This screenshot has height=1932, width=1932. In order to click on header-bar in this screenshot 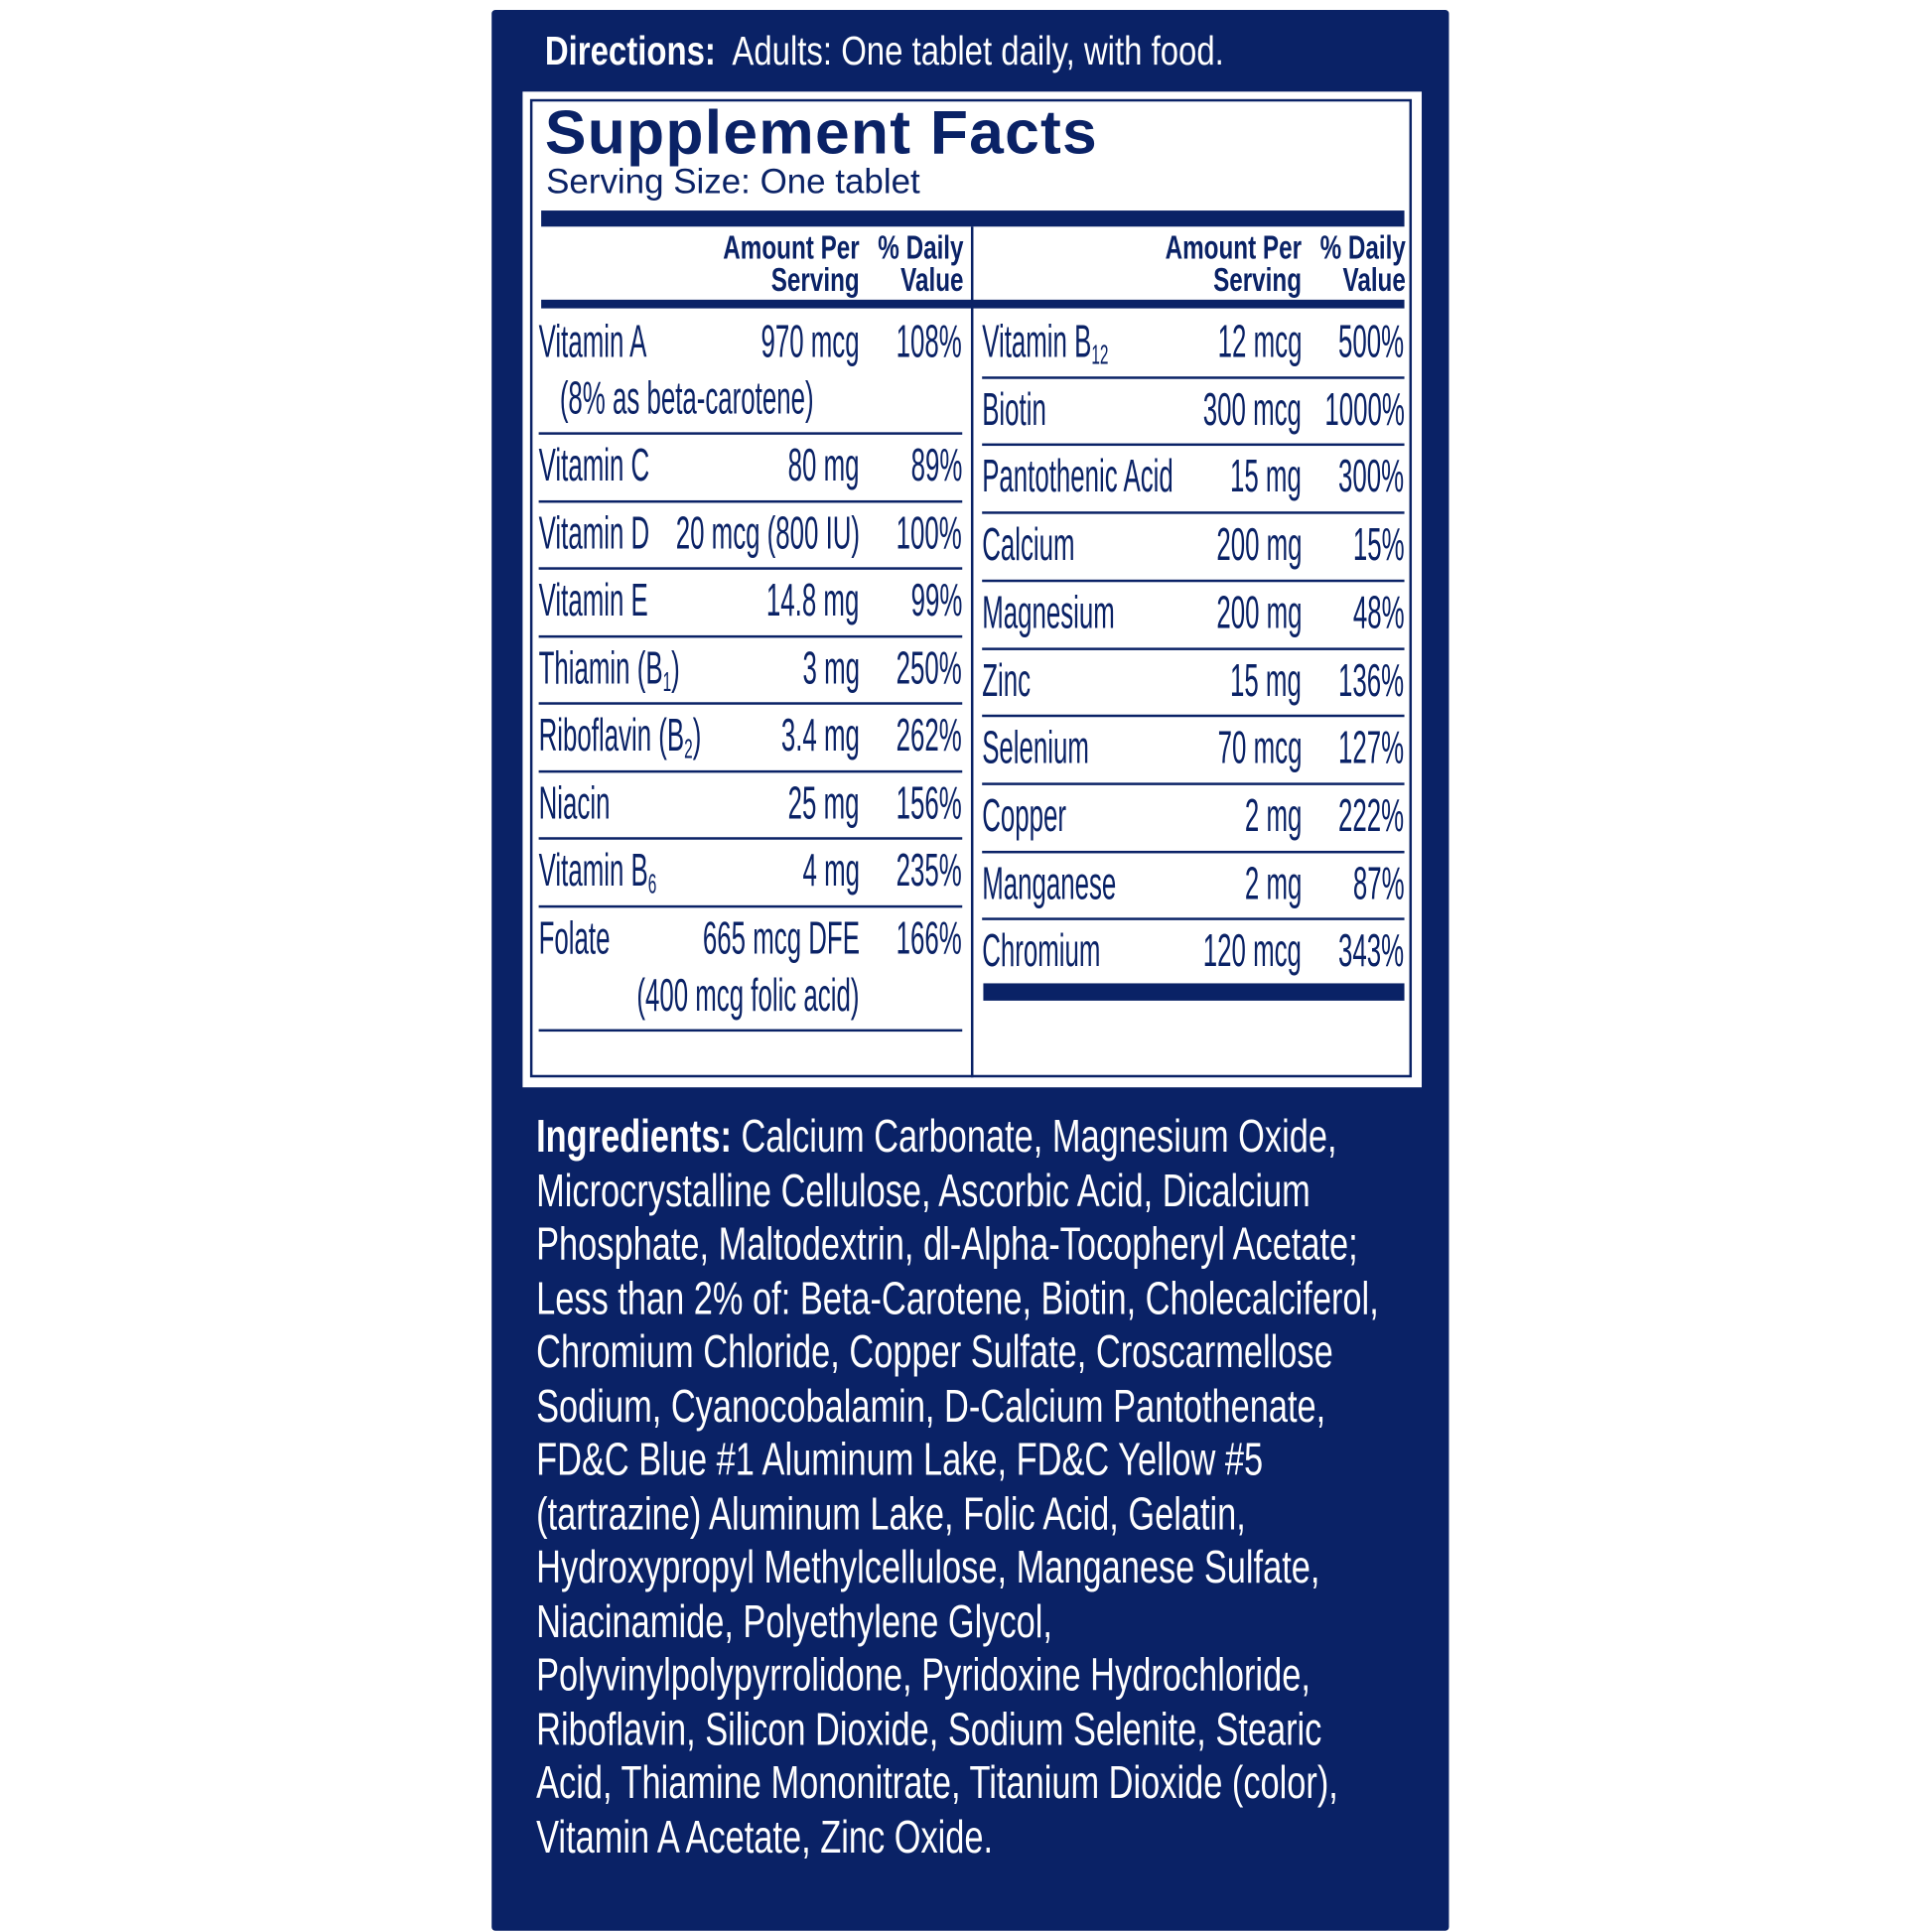, I will do `click(973, 304)`.